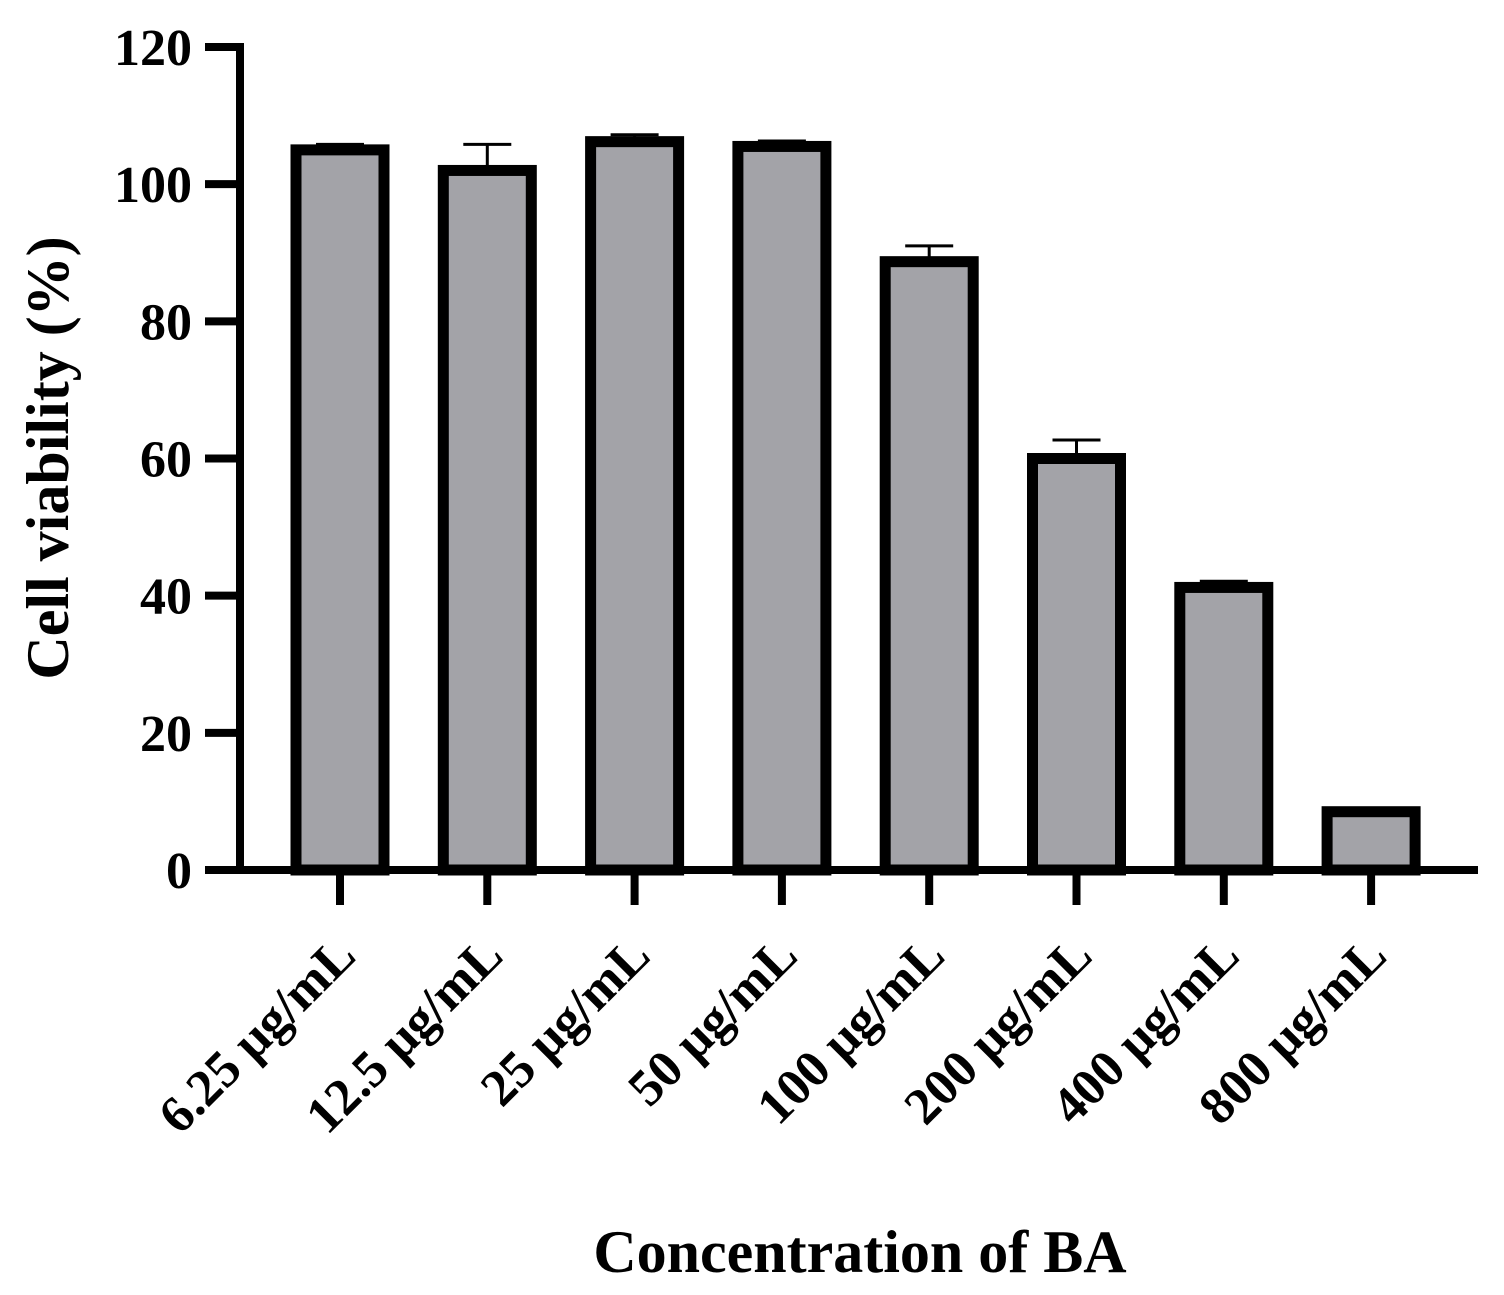 Image resolution: width=1504 pixels, height=1295 pixels. What do you see at coordinates (48, 457) in the screenshot?
I see `y-axis-title: Cell viability (%)` at bounding box center [48, 457].